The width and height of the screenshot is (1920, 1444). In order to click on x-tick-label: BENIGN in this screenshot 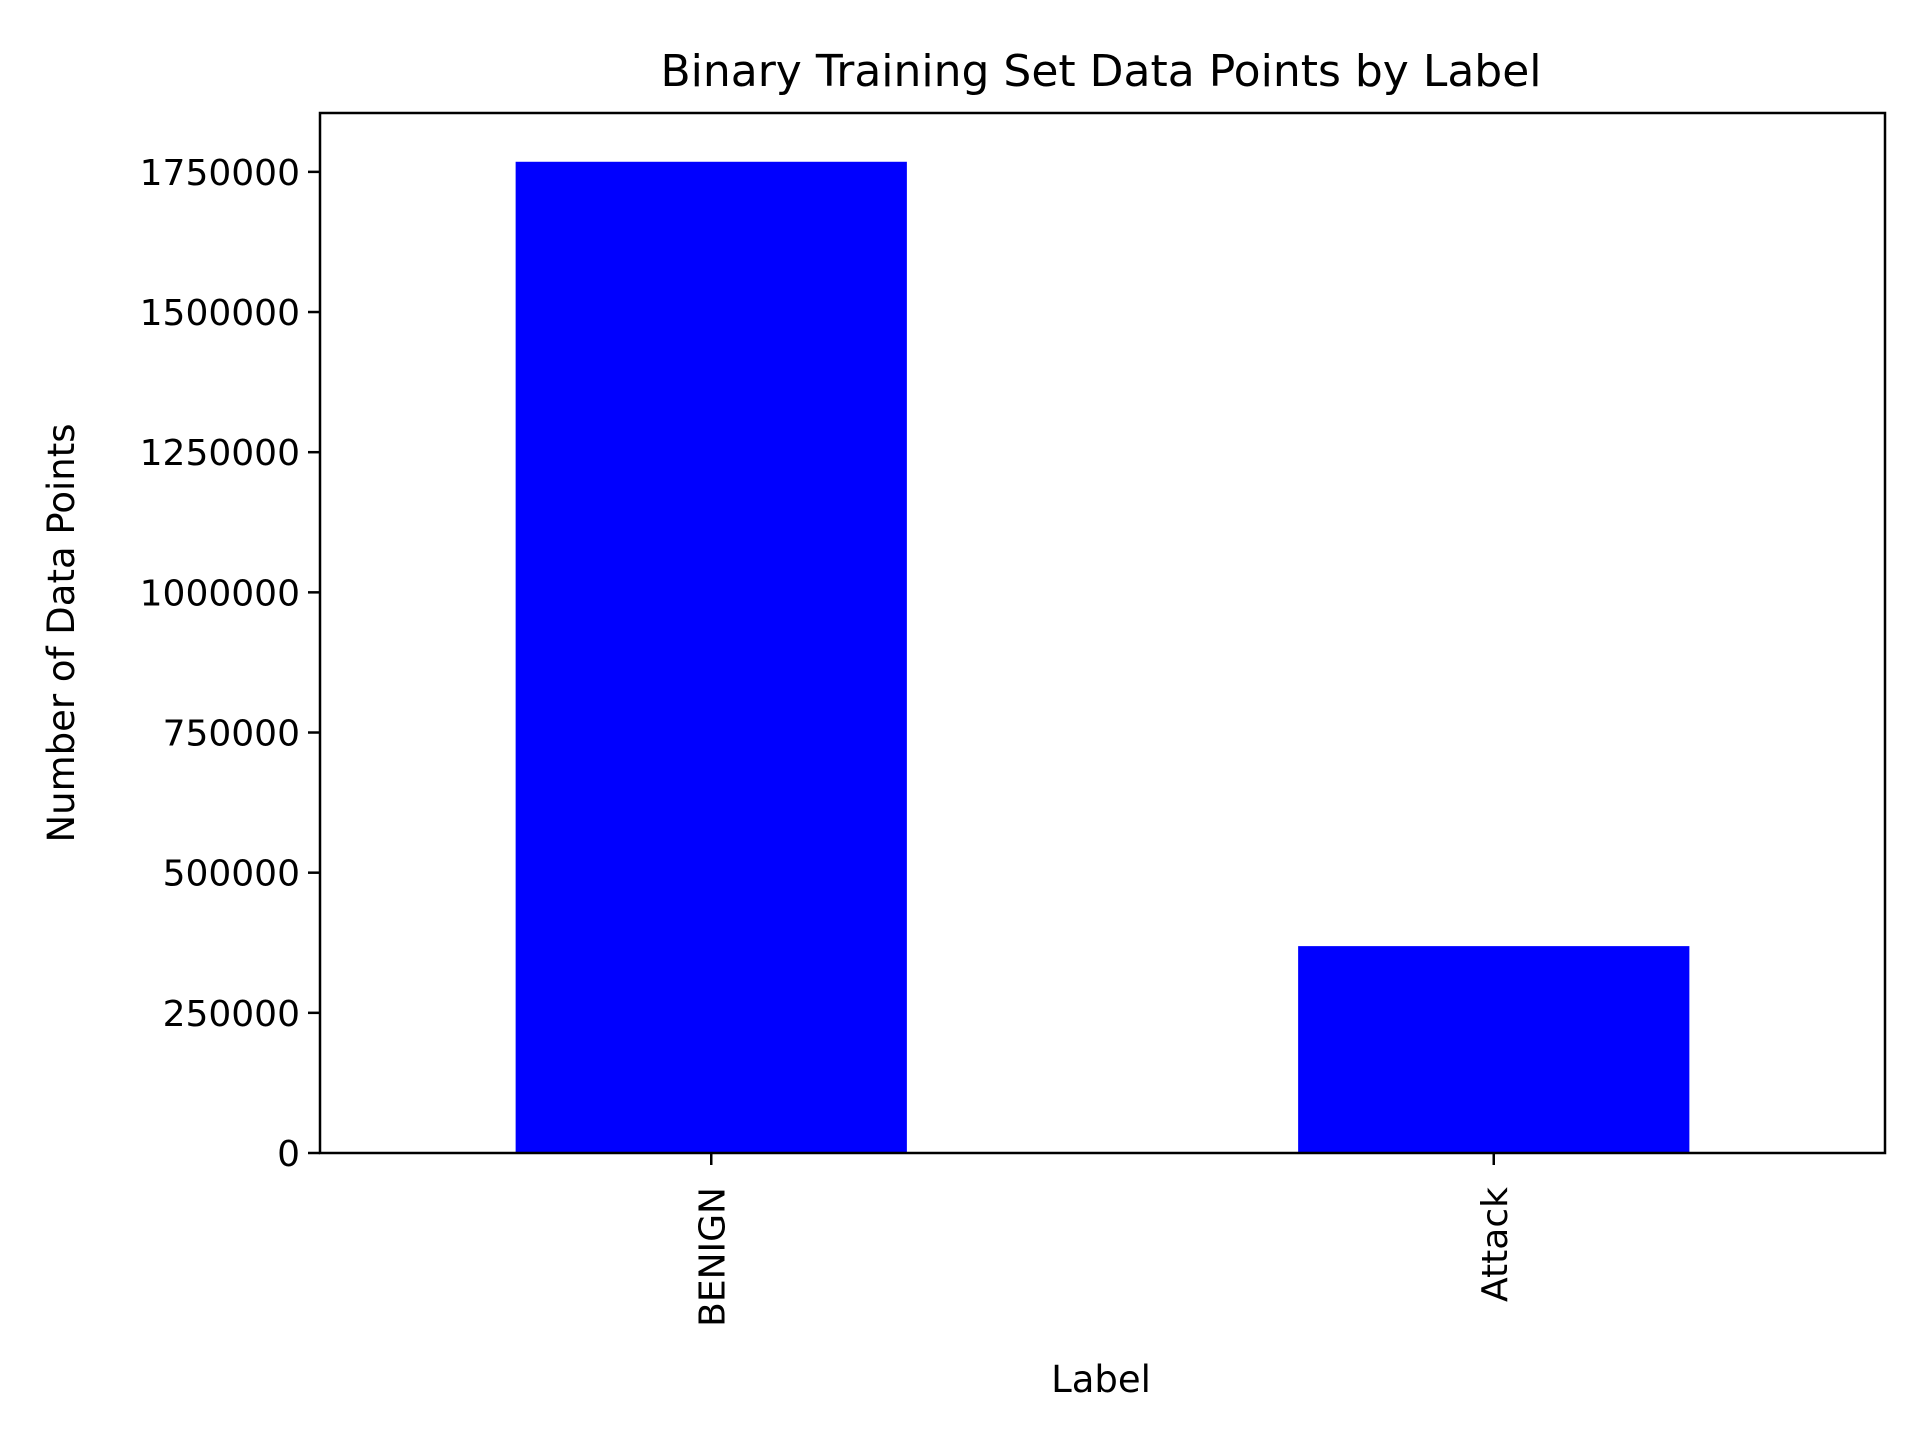, I will do `click(712, 1257)`.